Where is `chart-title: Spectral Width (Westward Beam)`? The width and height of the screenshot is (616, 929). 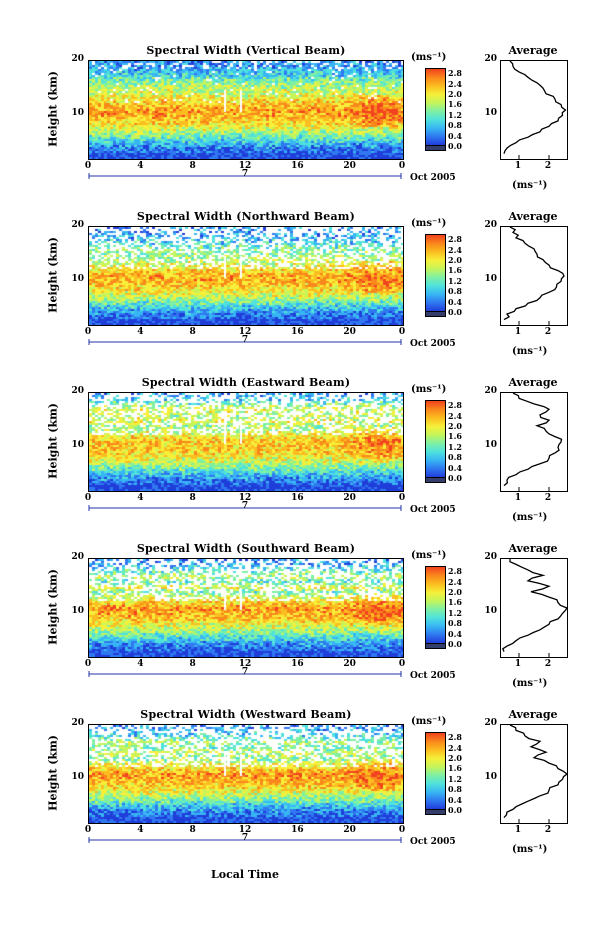 chart-title: Spectral Width (Westward Beam) is located at coordinates (246, 714).